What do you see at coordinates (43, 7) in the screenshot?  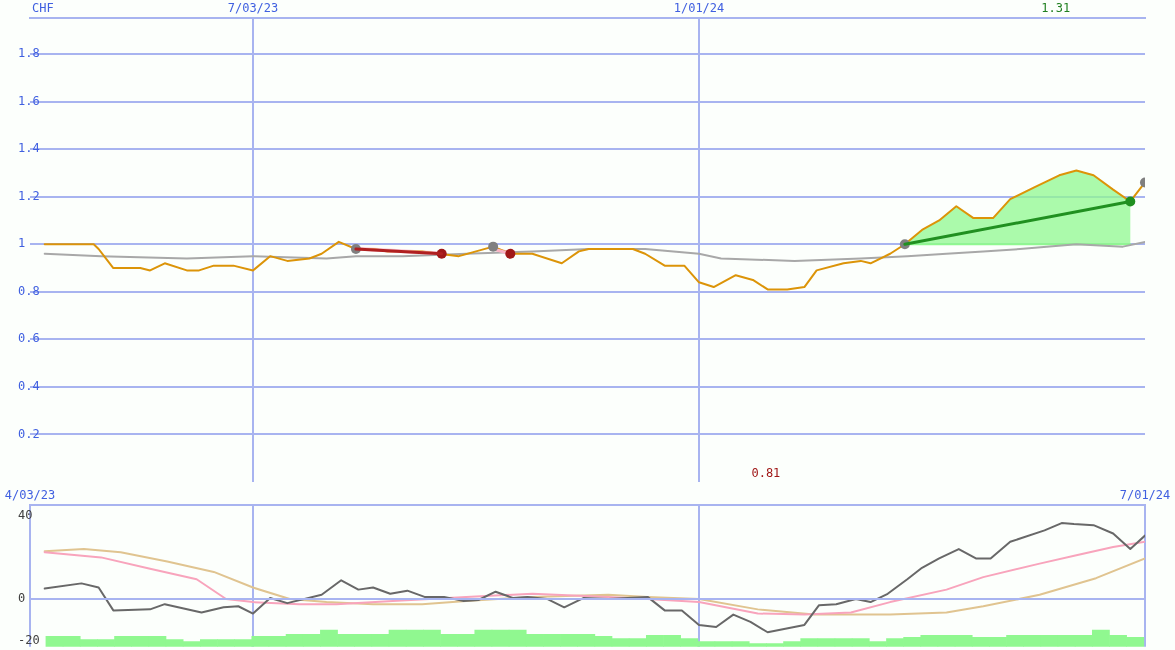 I see `y-axis-title: CHF` at bounding box center [43, 7].